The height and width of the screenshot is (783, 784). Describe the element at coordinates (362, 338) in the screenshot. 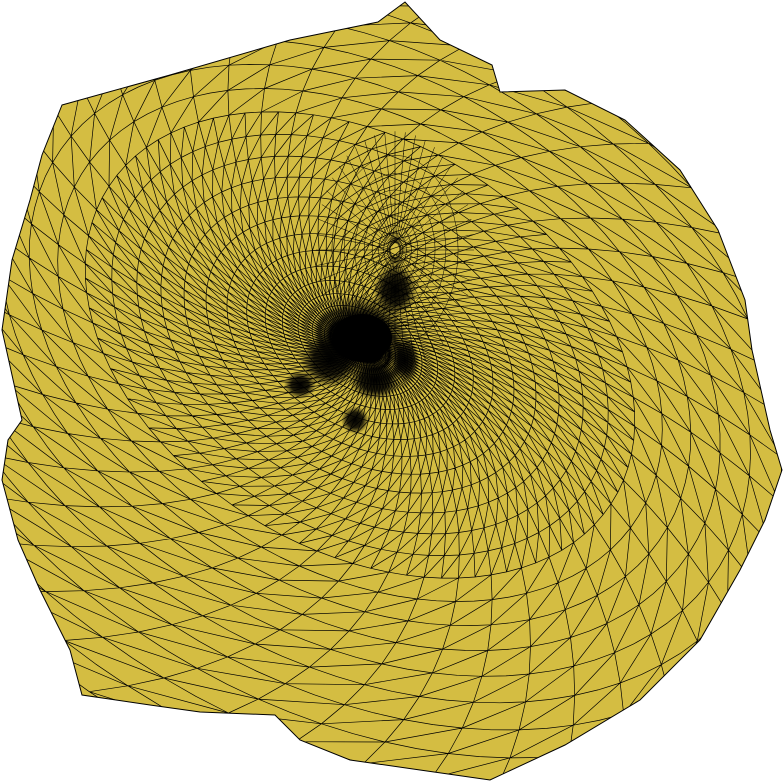

I see `mesh-dense-core-center` at that location.